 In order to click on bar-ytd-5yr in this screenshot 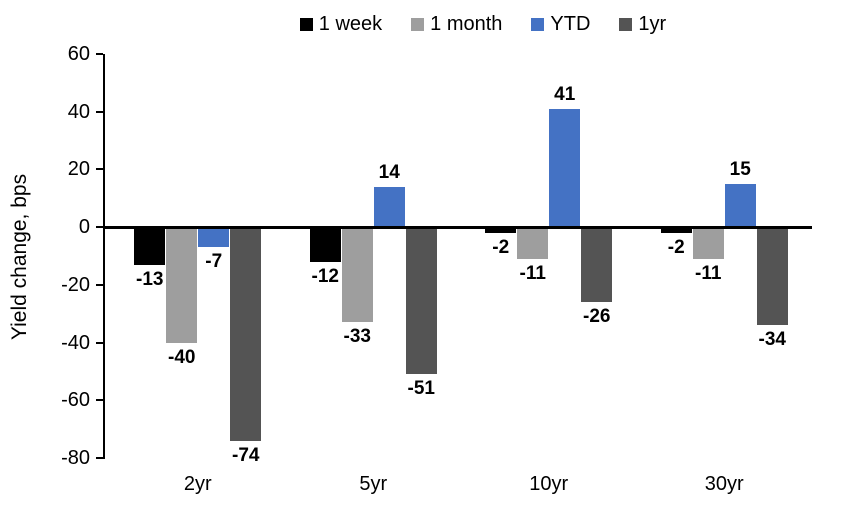, I will do `click(389, 207)`.